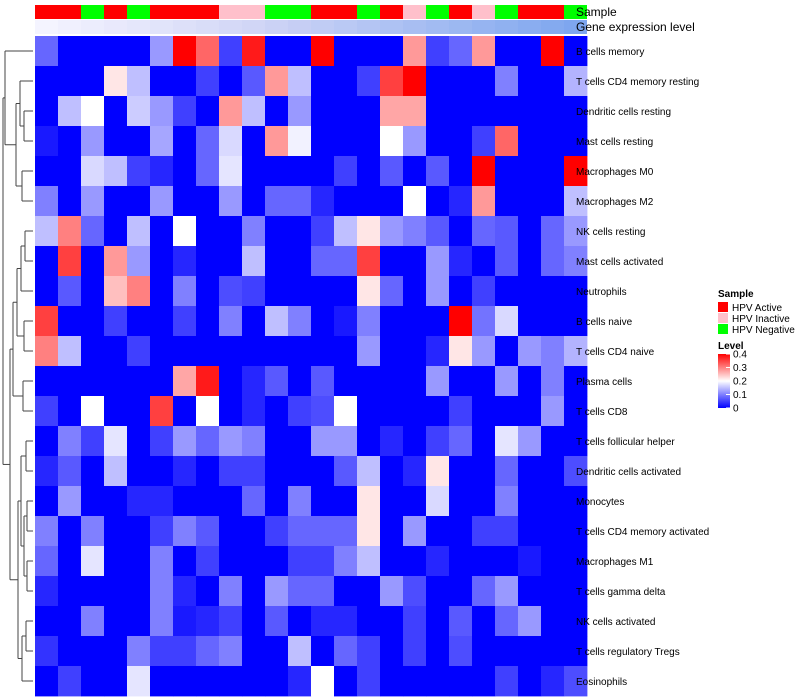 Image resolution: width=800 pixels, height=700 pixels. What do you see at coordinates (740, 355) in the screenshot?
I see `level-tick-label: 0.4` at bounding box center [740, 355].